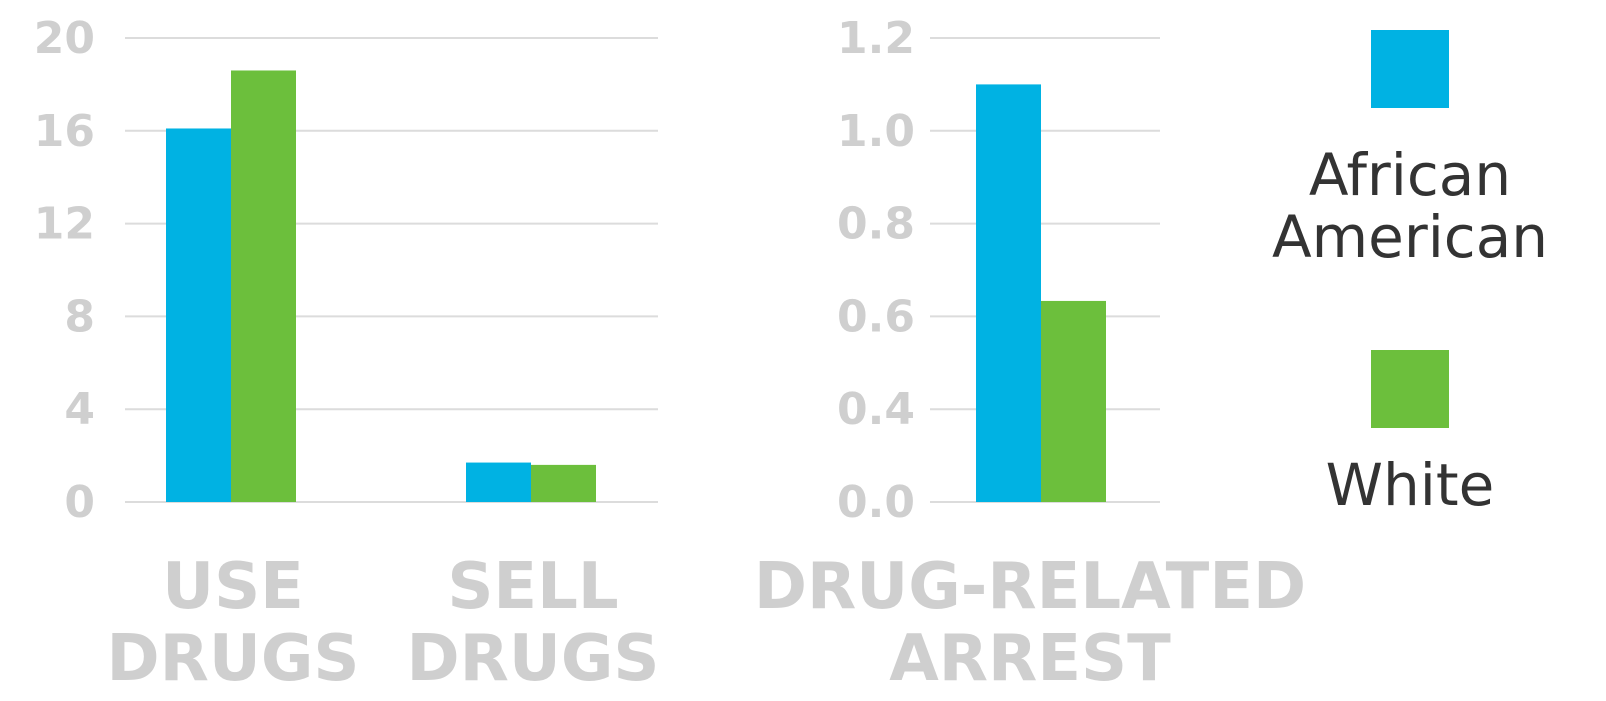 The image size is (1606, 701). I want to click on y-tick-label: 4, so click(79, 409).